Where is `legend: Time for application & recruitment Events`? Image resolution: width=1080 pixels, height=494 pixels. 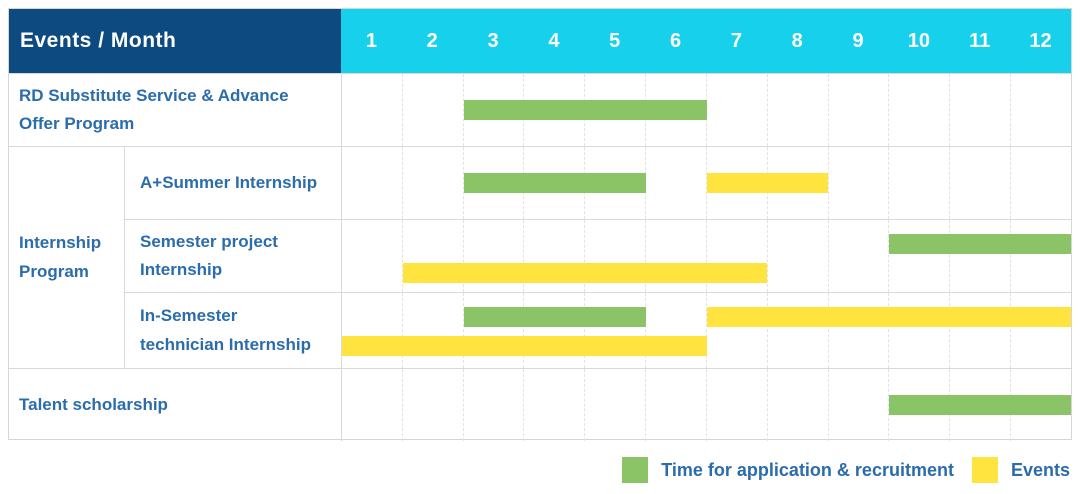
legend: Time for application & recruitment Events is located at coordinates (846, 470).